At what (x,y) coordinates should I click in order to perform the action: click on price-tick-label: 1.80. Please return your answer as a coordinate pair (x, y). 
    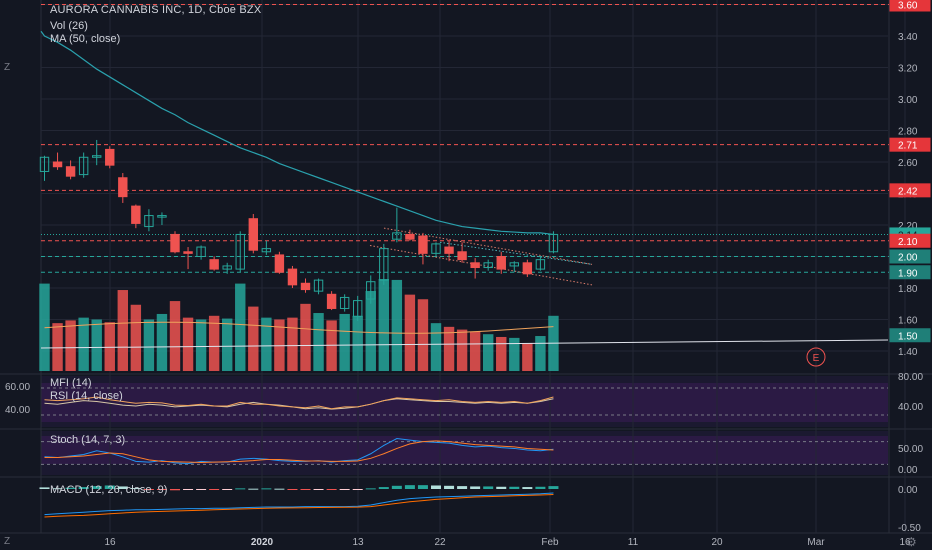
    Looking at the image, I should click on (908, 289).